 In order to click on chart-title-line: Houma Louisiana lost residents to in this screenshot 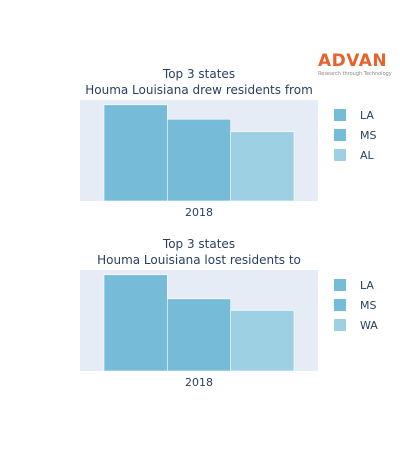, I will do `click(199, 260)`.